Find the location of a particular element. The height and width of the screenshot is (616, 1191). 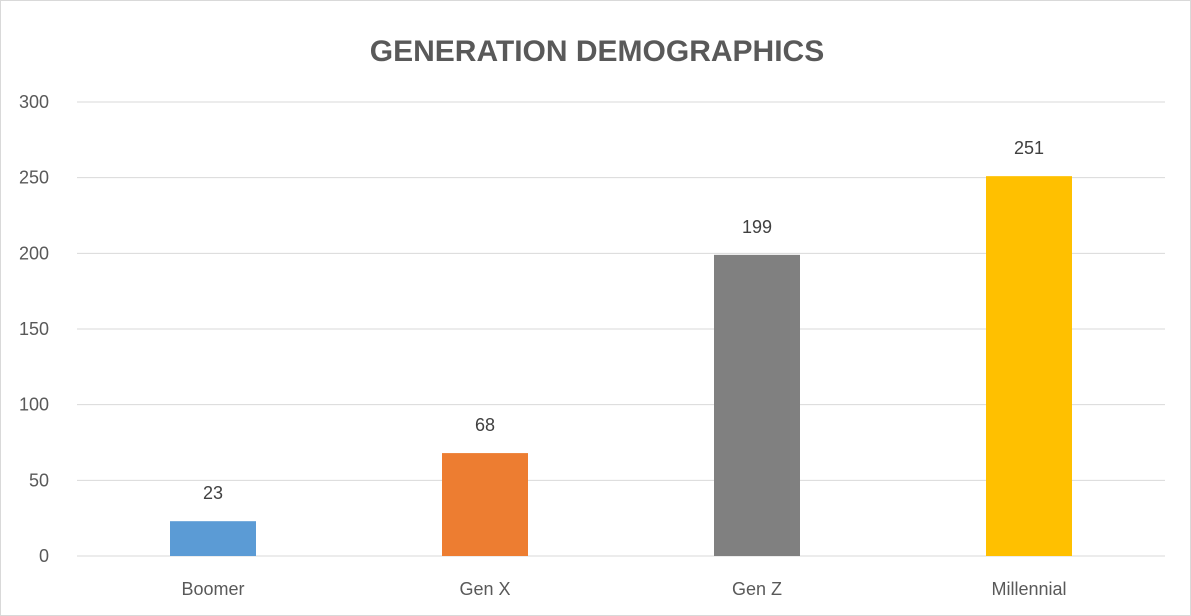

y-tick-label: 300 is located at coordinates (34, 102).